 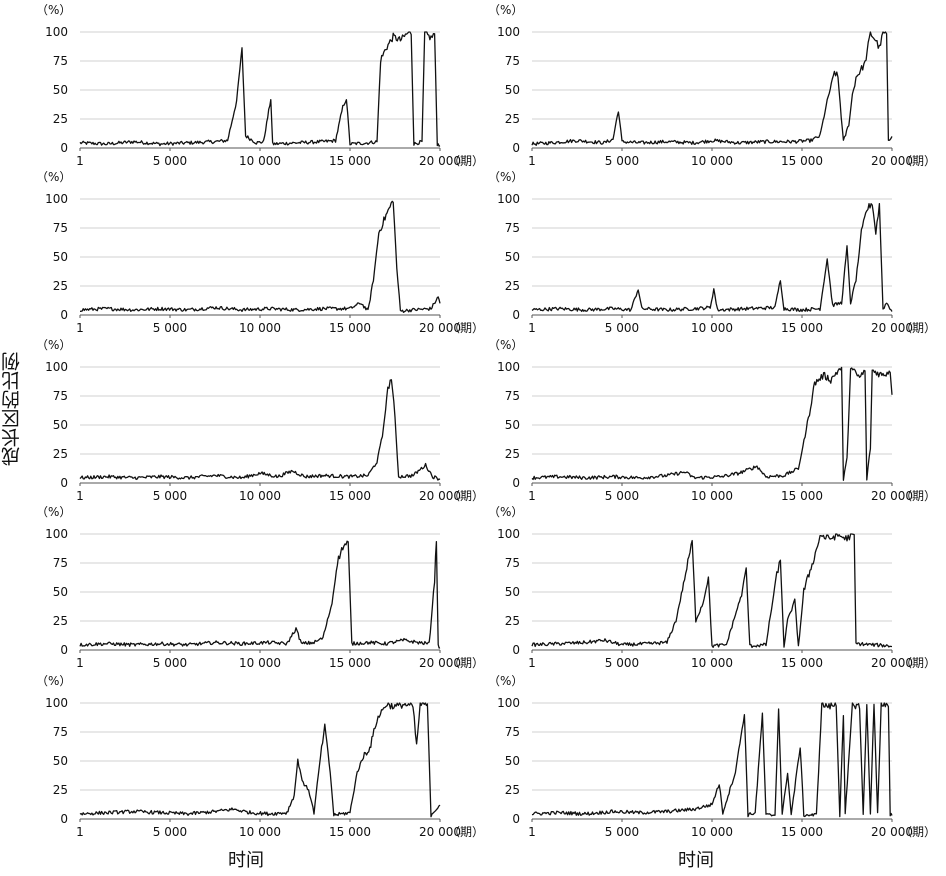 What do you see at coordinates (696, 860) in the screenshot?
I see `figure-x-axis-label-right: 时间` at bounding box center [696, 860].